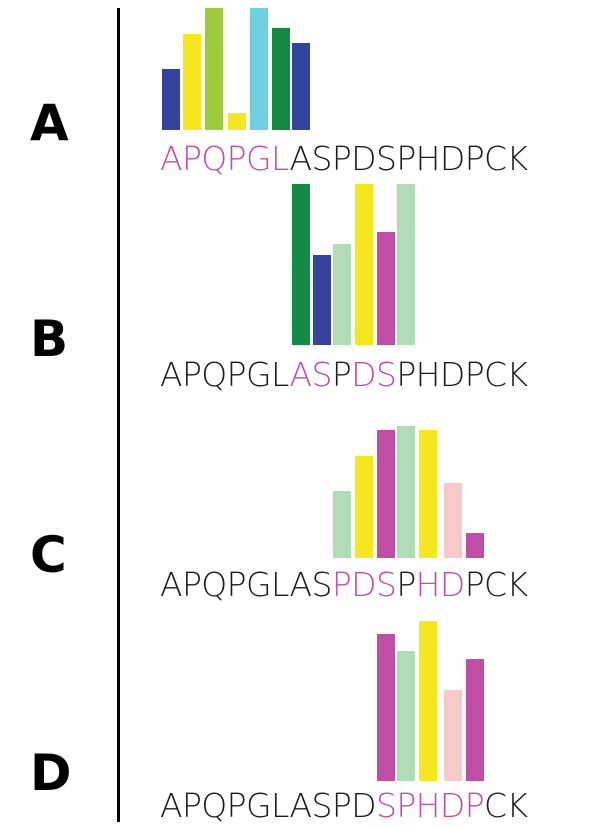 This screenshot has width=597, height=826. Describe the element at coordinates (49, 339) in the screenshot. I see `panel-label-b: B` at that location.